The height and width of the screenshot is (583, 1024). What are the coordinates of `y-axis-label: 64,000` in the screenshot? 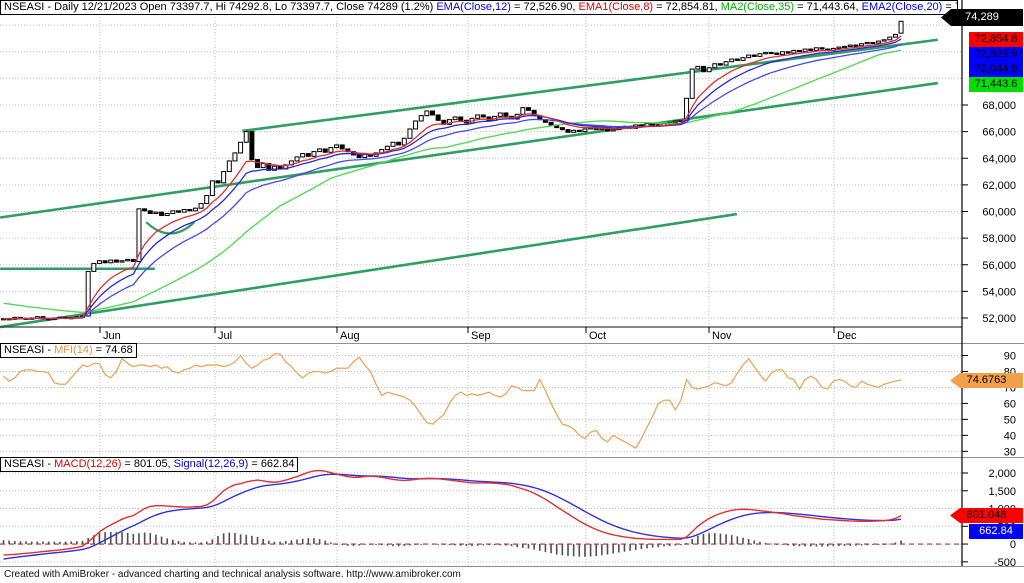 It's located at (999, 159).